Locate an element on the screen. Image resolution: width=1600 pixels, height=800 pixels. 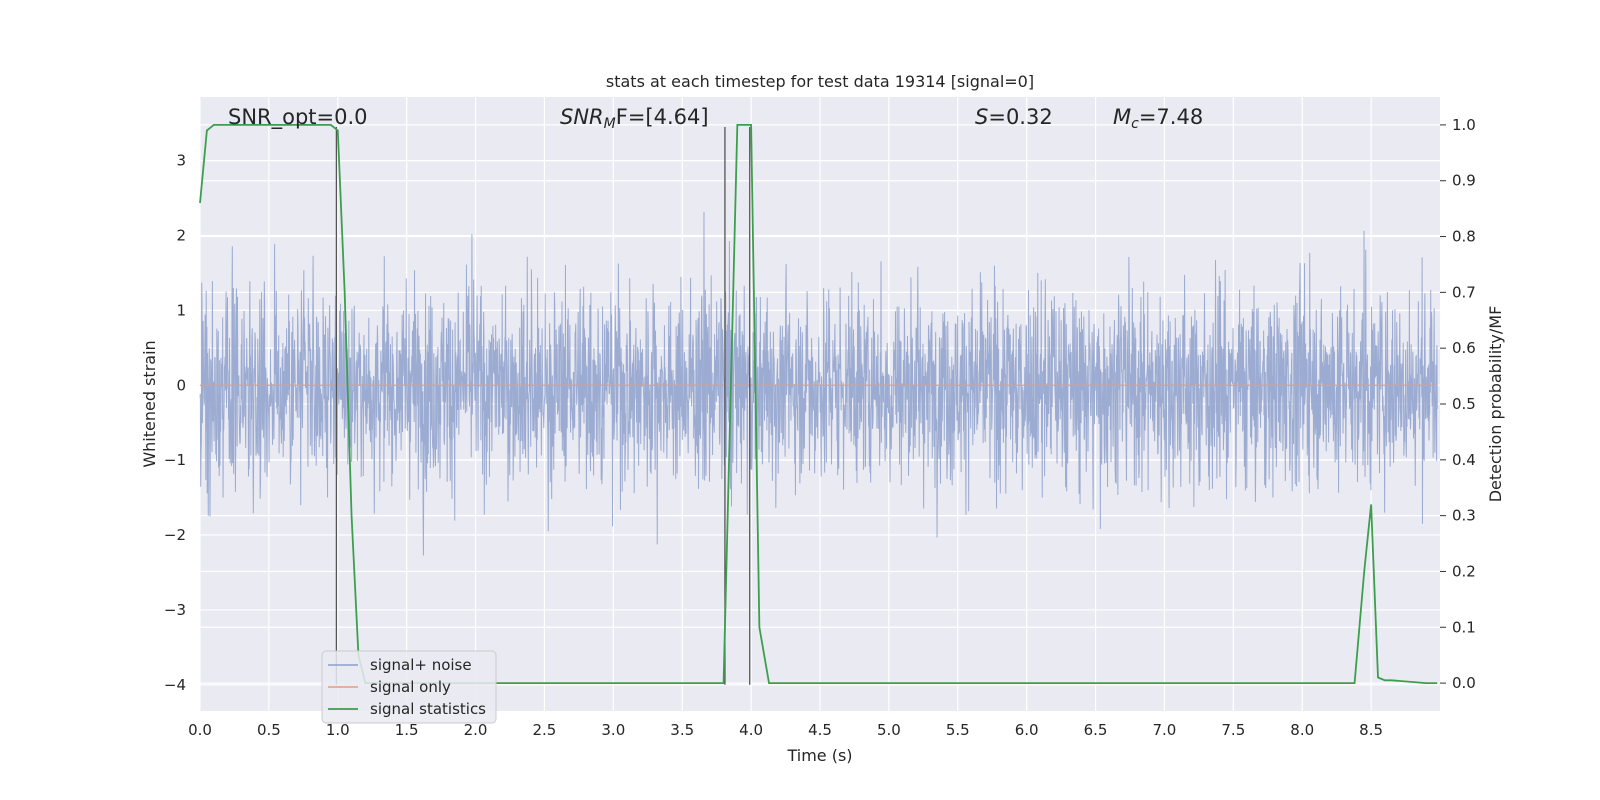
y-right-axis-ticks: 0.0 0.1 0.2 0.3 0.4 0.5 0.6 0.7 0.8 0.9 1.0 is located at coordinates (1458, 404).